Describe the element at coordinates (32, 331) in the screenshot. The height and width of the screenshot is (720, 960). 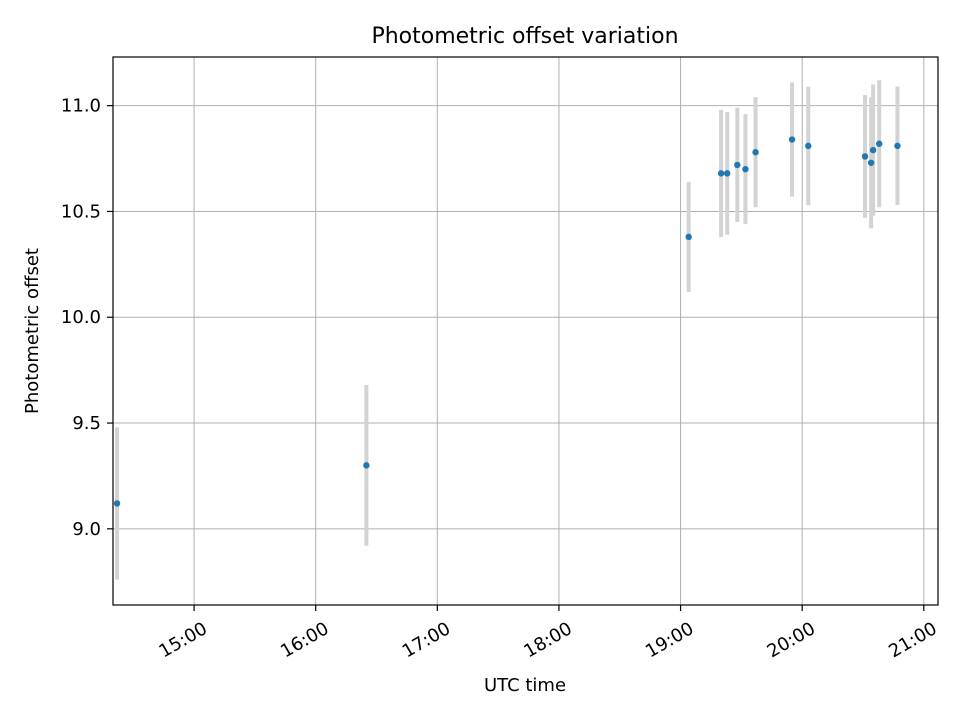
I see `y-axis-label: Photometric offset` at that location.